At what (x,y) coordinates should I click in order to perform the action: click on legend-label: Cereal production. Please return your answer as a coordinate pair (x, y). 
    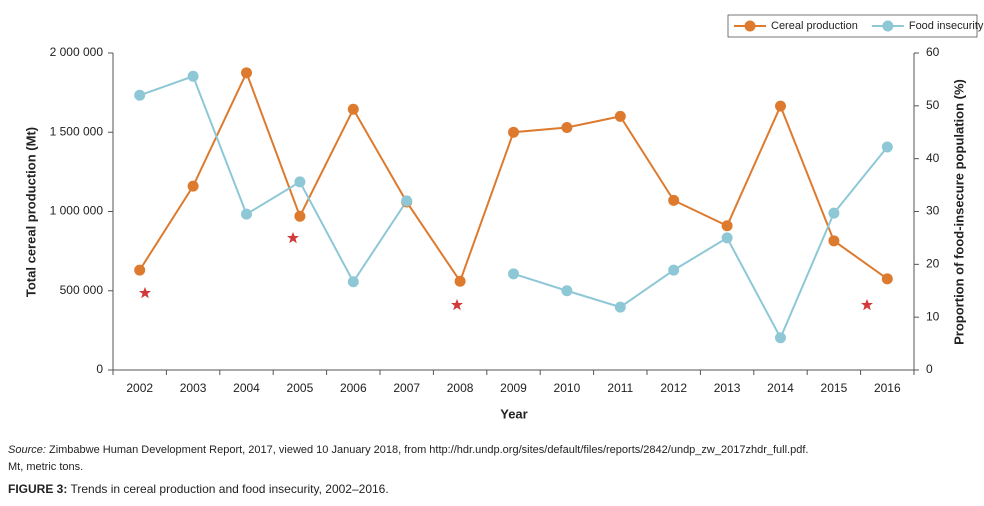
    Looking at the image, I should click on (814, 26).